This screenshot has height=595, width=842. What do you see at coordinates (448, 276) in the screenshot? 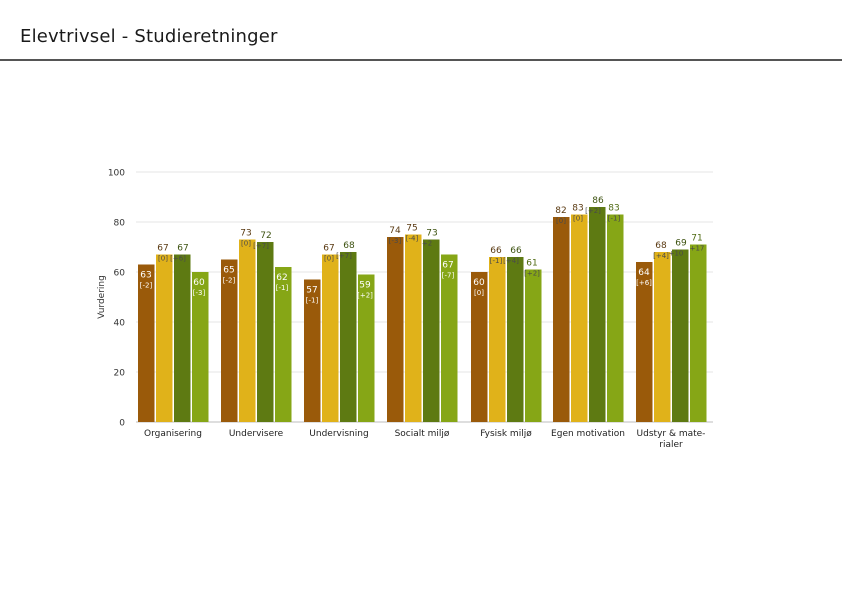
I see `change-label: [-7]` at bounding box center [448, 276].